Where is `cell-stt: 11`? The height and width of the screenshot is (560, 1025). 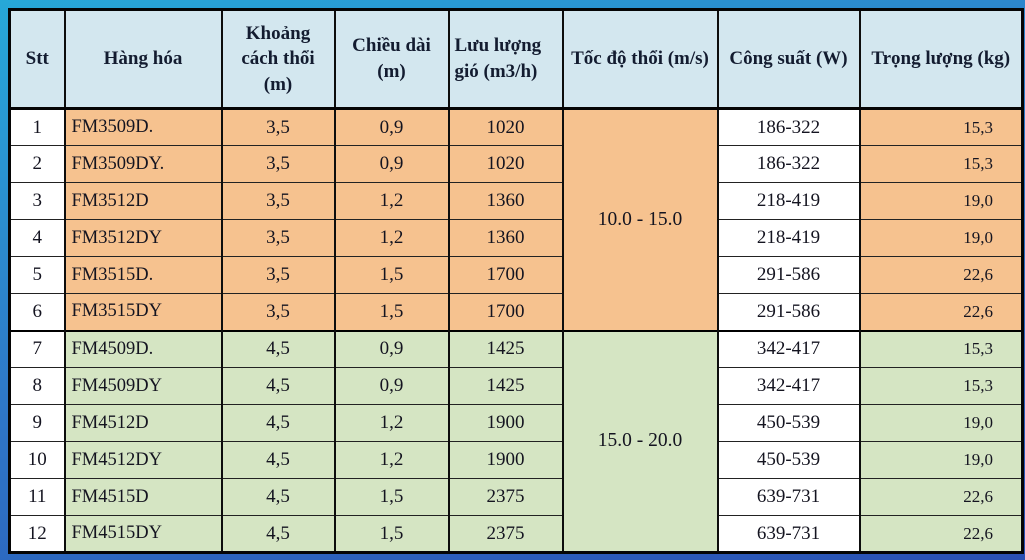
cell-stt: 11 is located at coordinates (37, 497).